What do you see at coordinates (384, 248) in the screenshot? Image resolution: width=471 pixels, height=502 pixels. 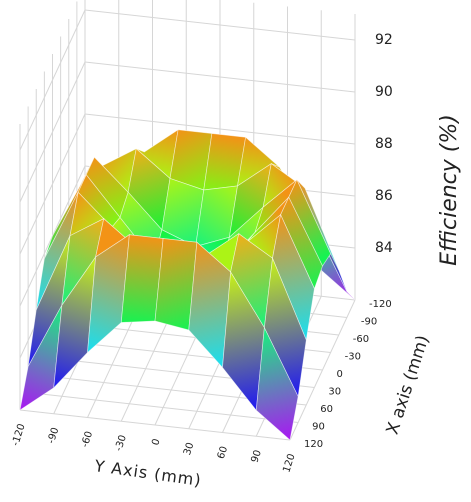 I see `z-tick-label: 84` at bounding box center [384, 248].